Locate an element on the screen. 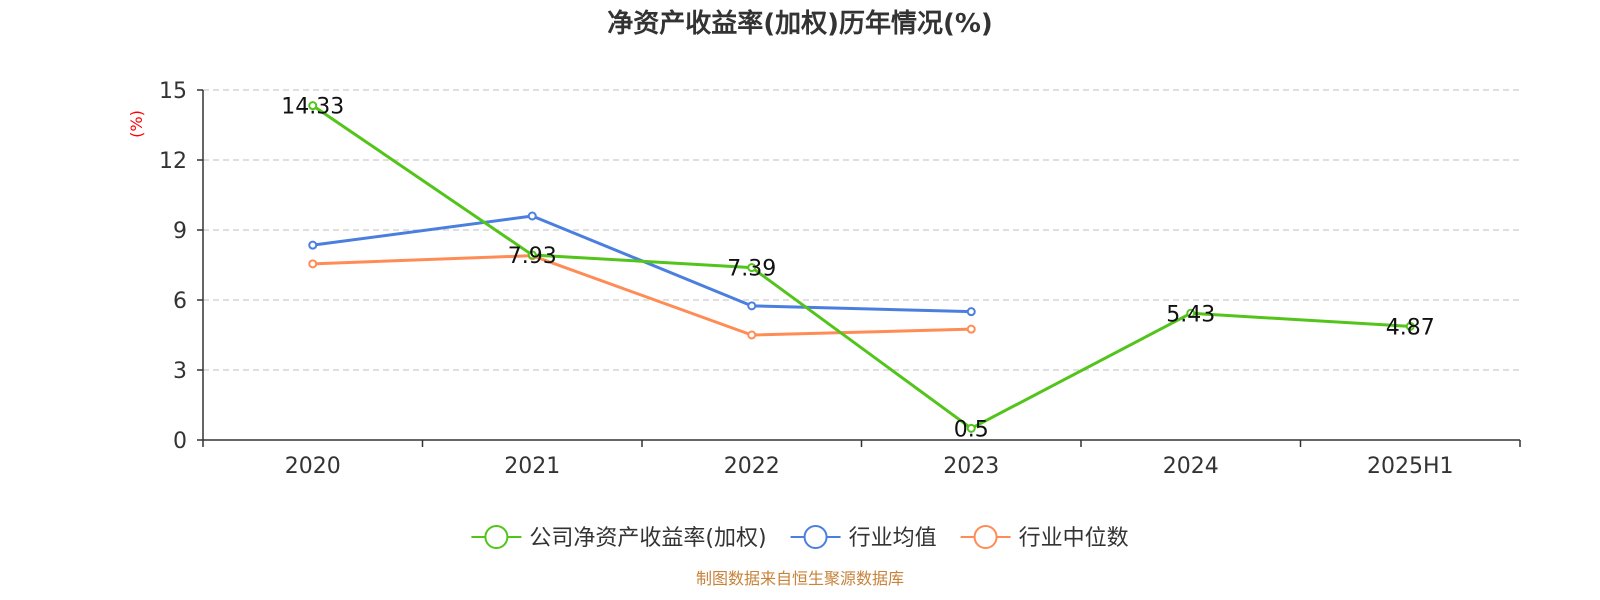 Image resolution: width=1600 pixels, height=600 pixels. y-tick-label: 9 is located at coordinates (180, 231).